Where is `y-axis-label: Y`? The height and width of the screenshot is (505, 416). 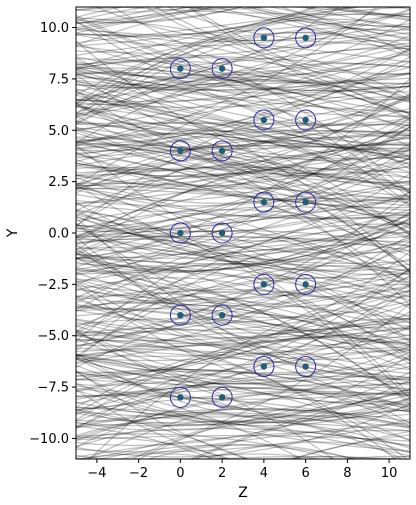 y-axis-label: Y is located at coordinates (13, 233).